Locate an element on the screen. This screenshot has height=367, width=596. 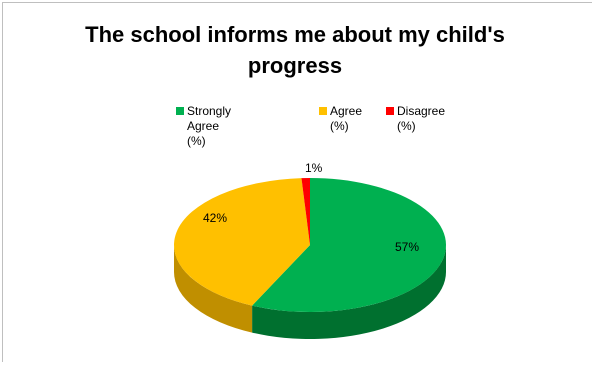
legend-swatch-agree is located at coordinates (323, 111).